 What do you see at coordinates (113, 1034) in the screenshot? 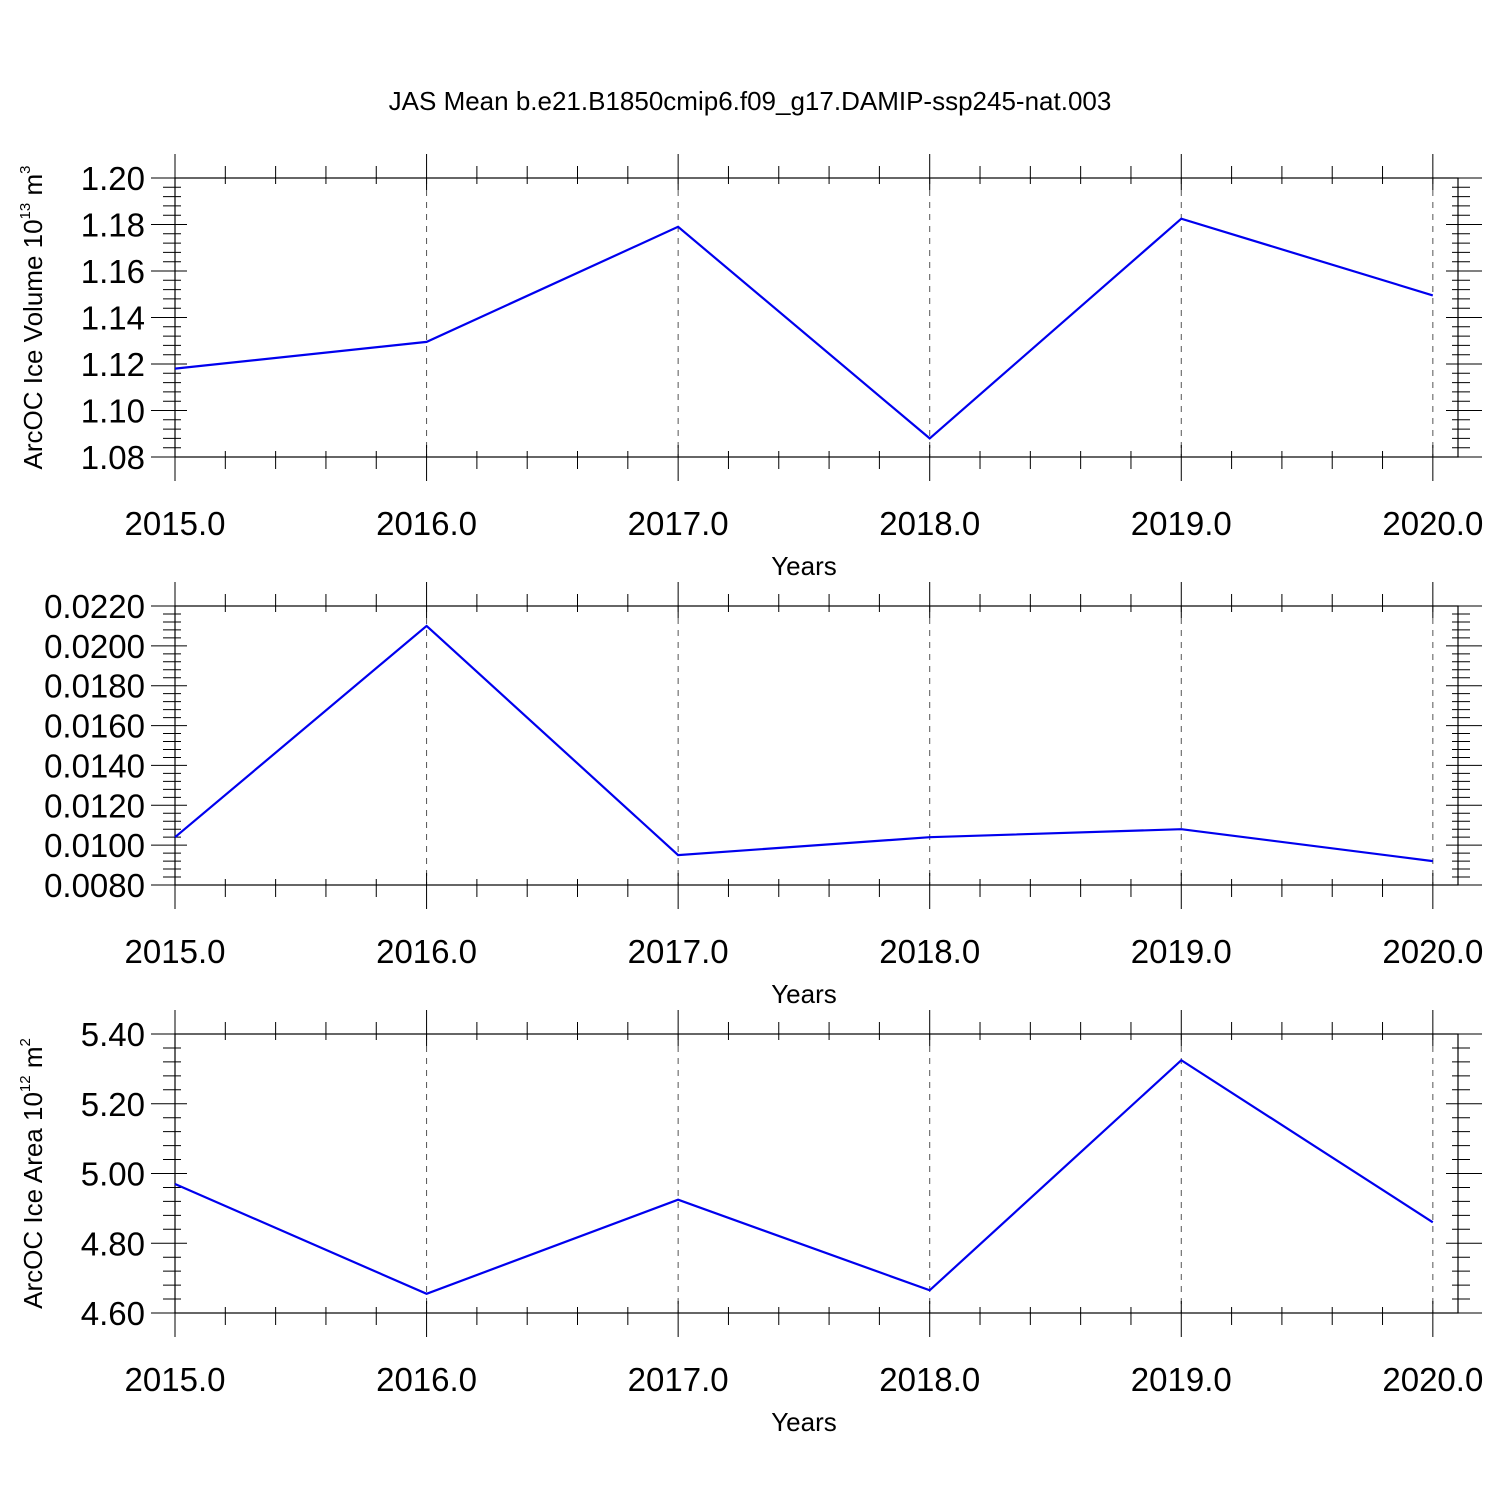
I see `y-tick-label: 5.40` at bounding box center [113, 1034].